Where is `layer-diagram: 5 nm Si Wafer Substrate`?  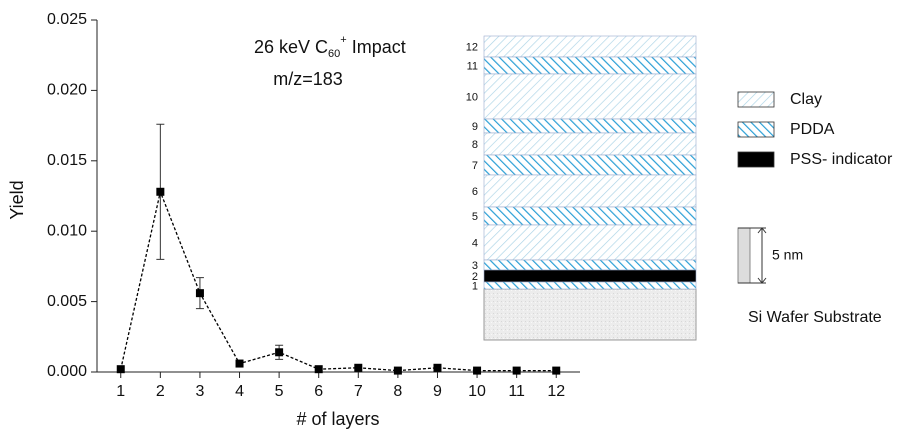
layer-diagram: 5 nm Si Wafer Substrate is located at coordinates (682, 284).